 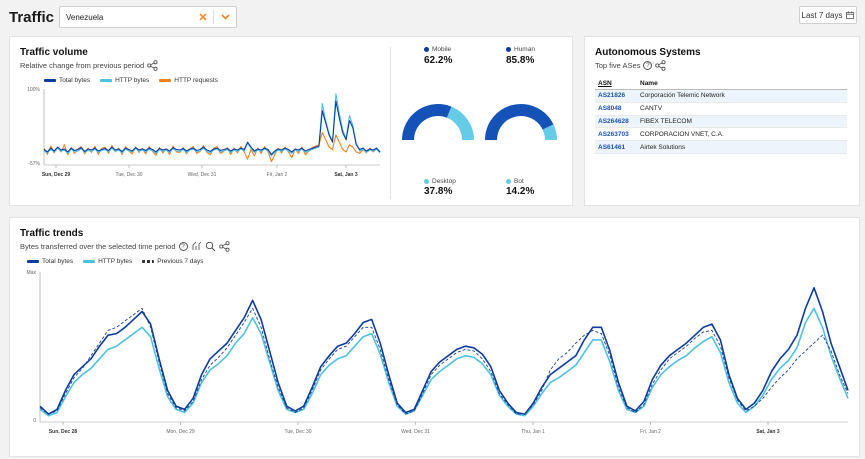 I want to click on traffic-volume-subtitle-row: Relative change from previous period, so click(x=89, y=65).